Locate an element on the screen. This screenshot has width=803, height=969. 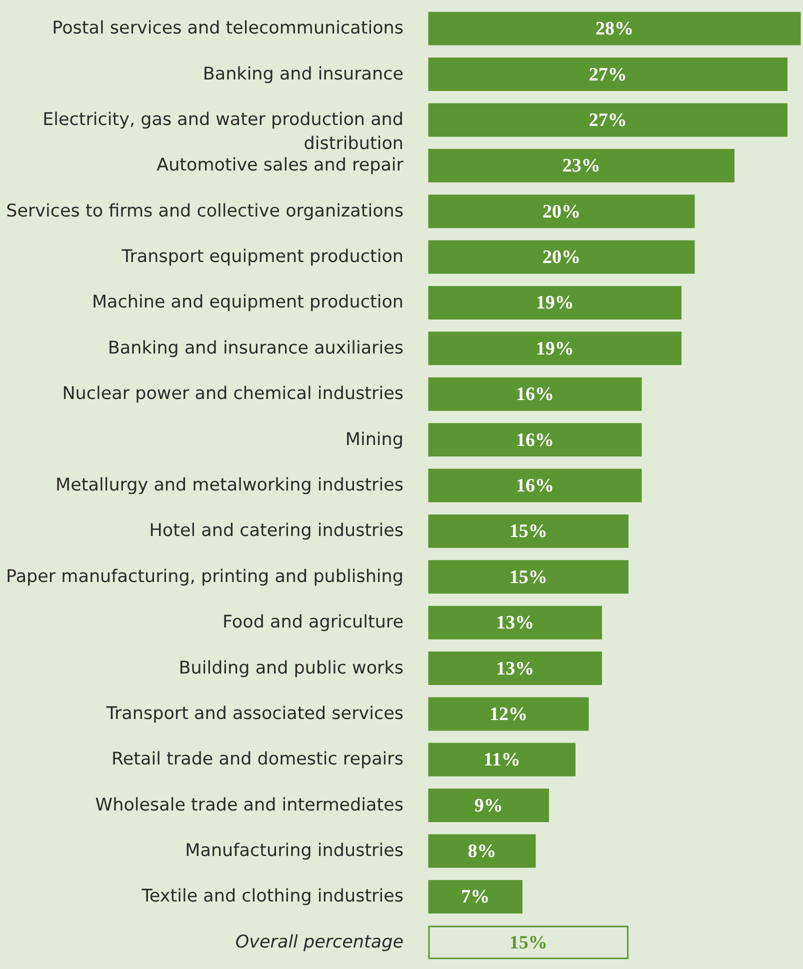
y-tick-label: Retail trade and domestic repairs is located at coordinates (258, 760).